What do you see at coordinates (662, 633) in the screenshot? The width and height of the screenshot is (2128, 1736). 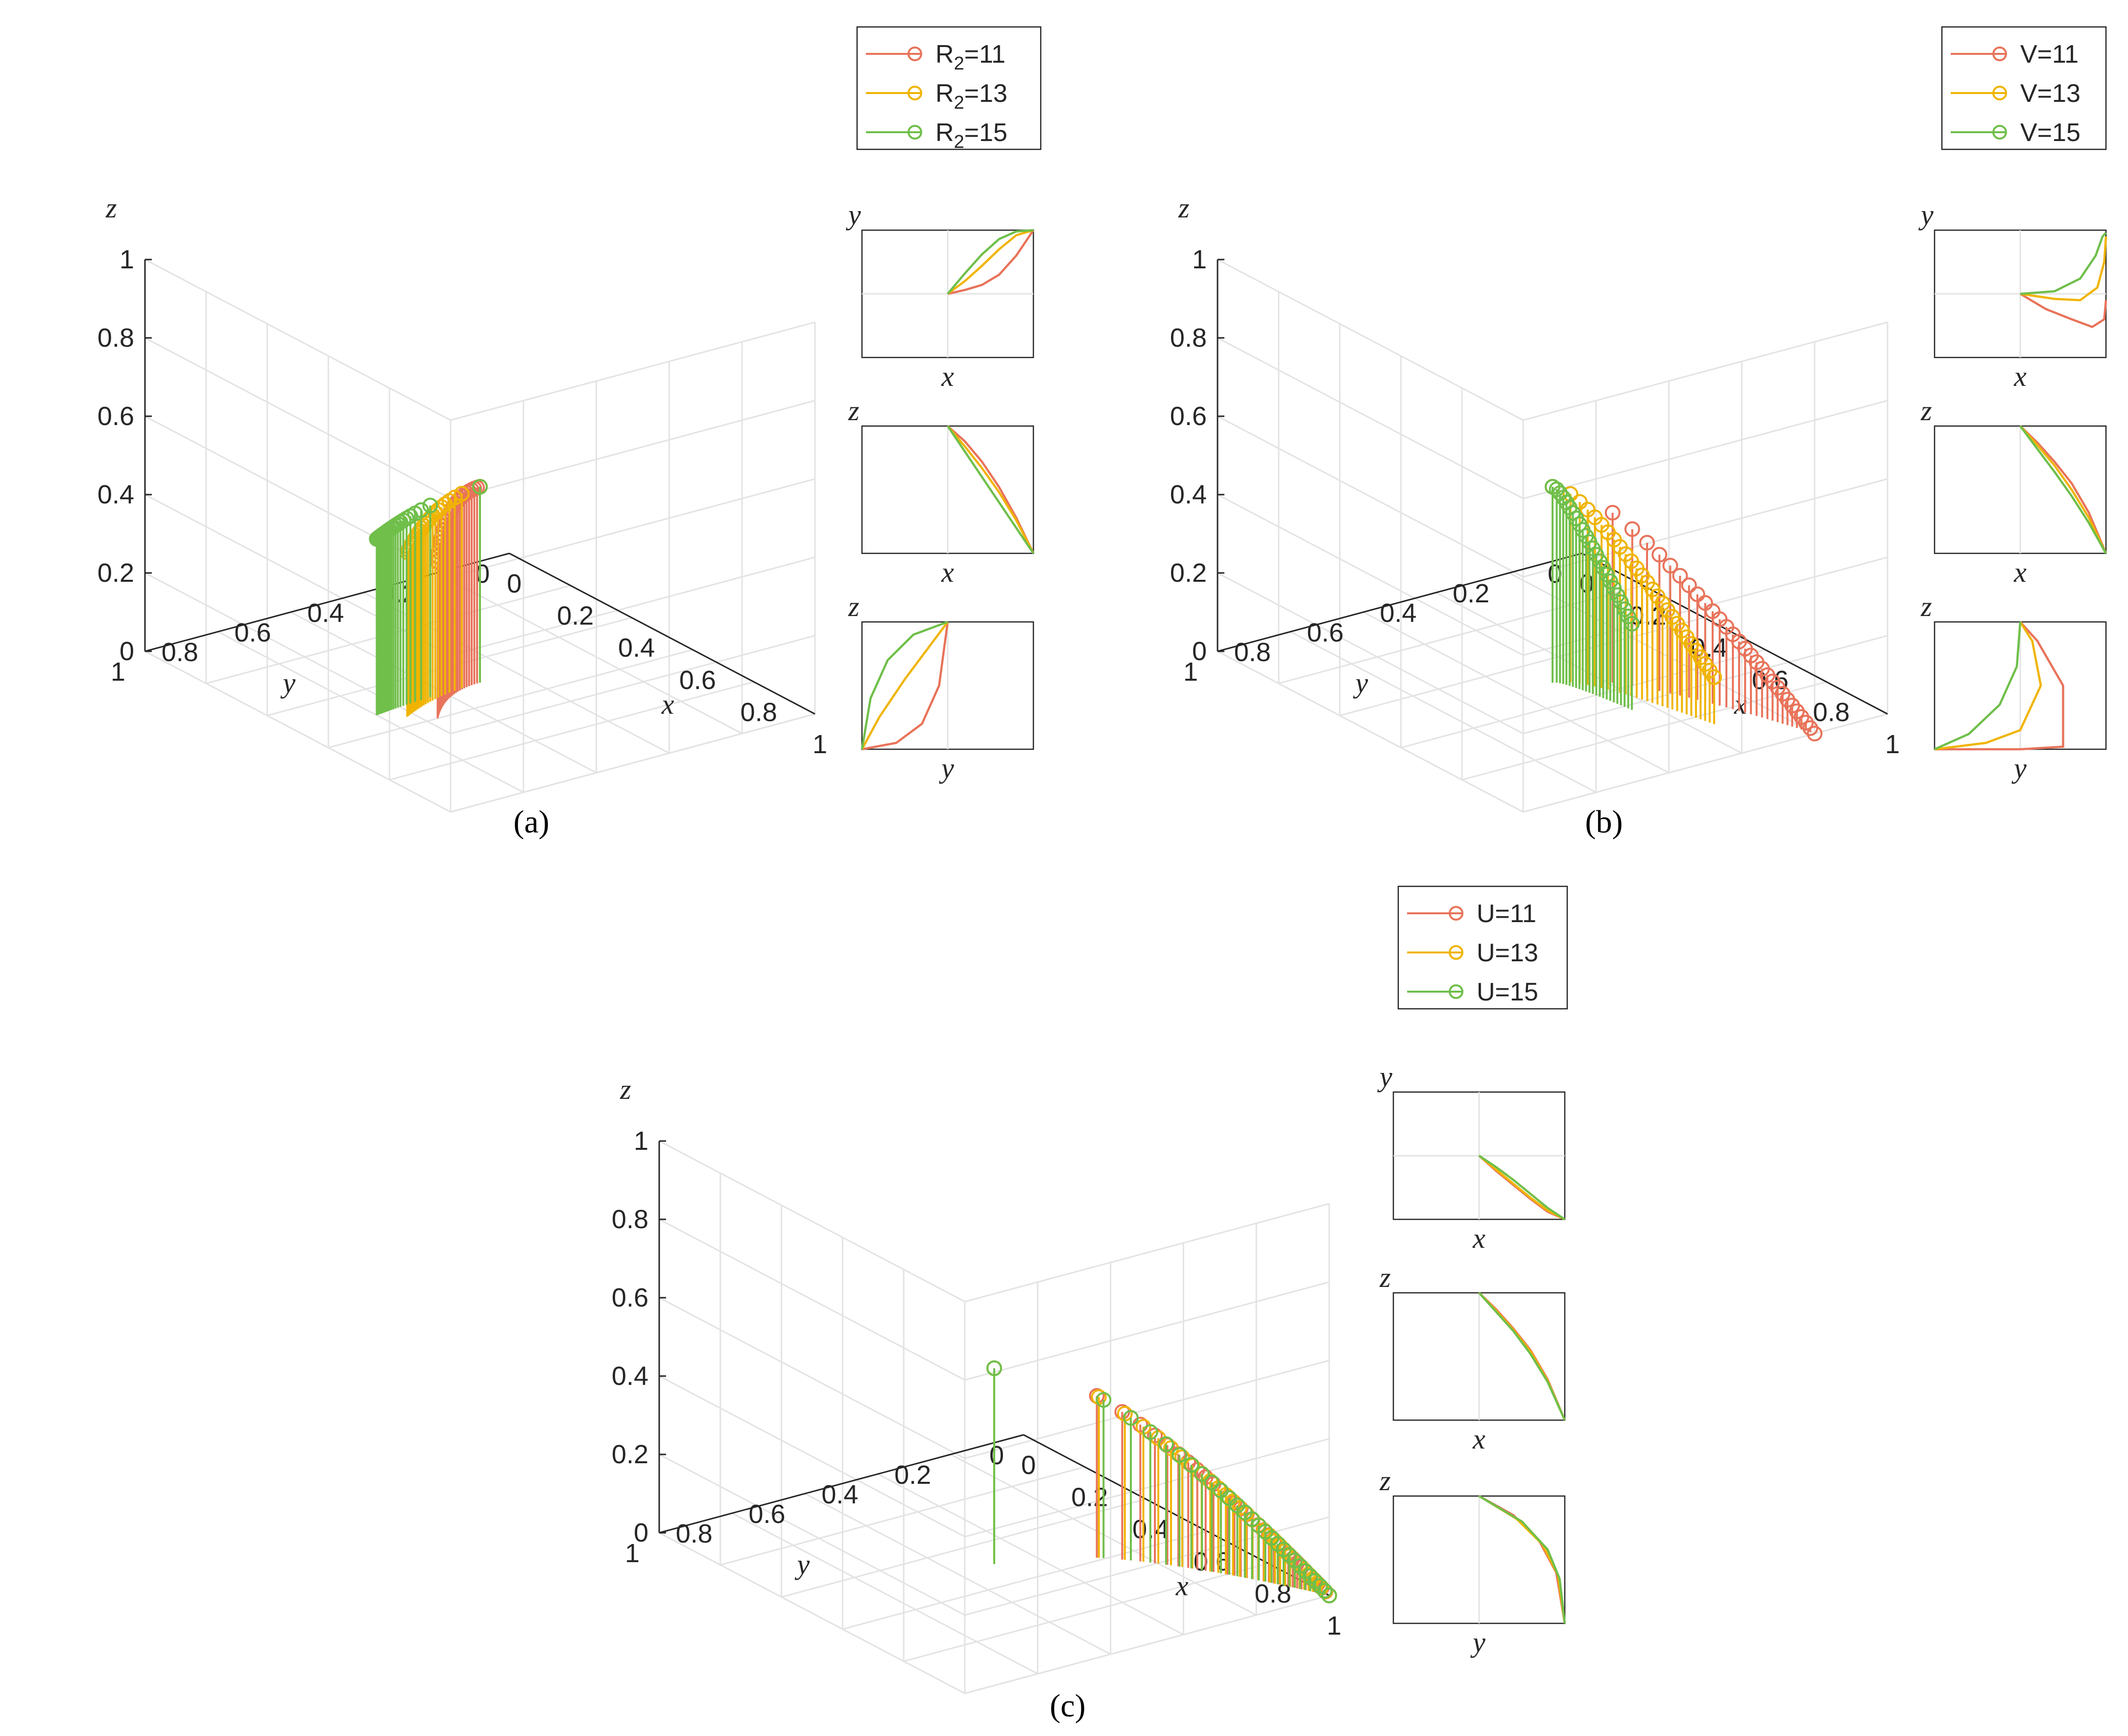 I see `x-axis` at bounding box center [662, 633].